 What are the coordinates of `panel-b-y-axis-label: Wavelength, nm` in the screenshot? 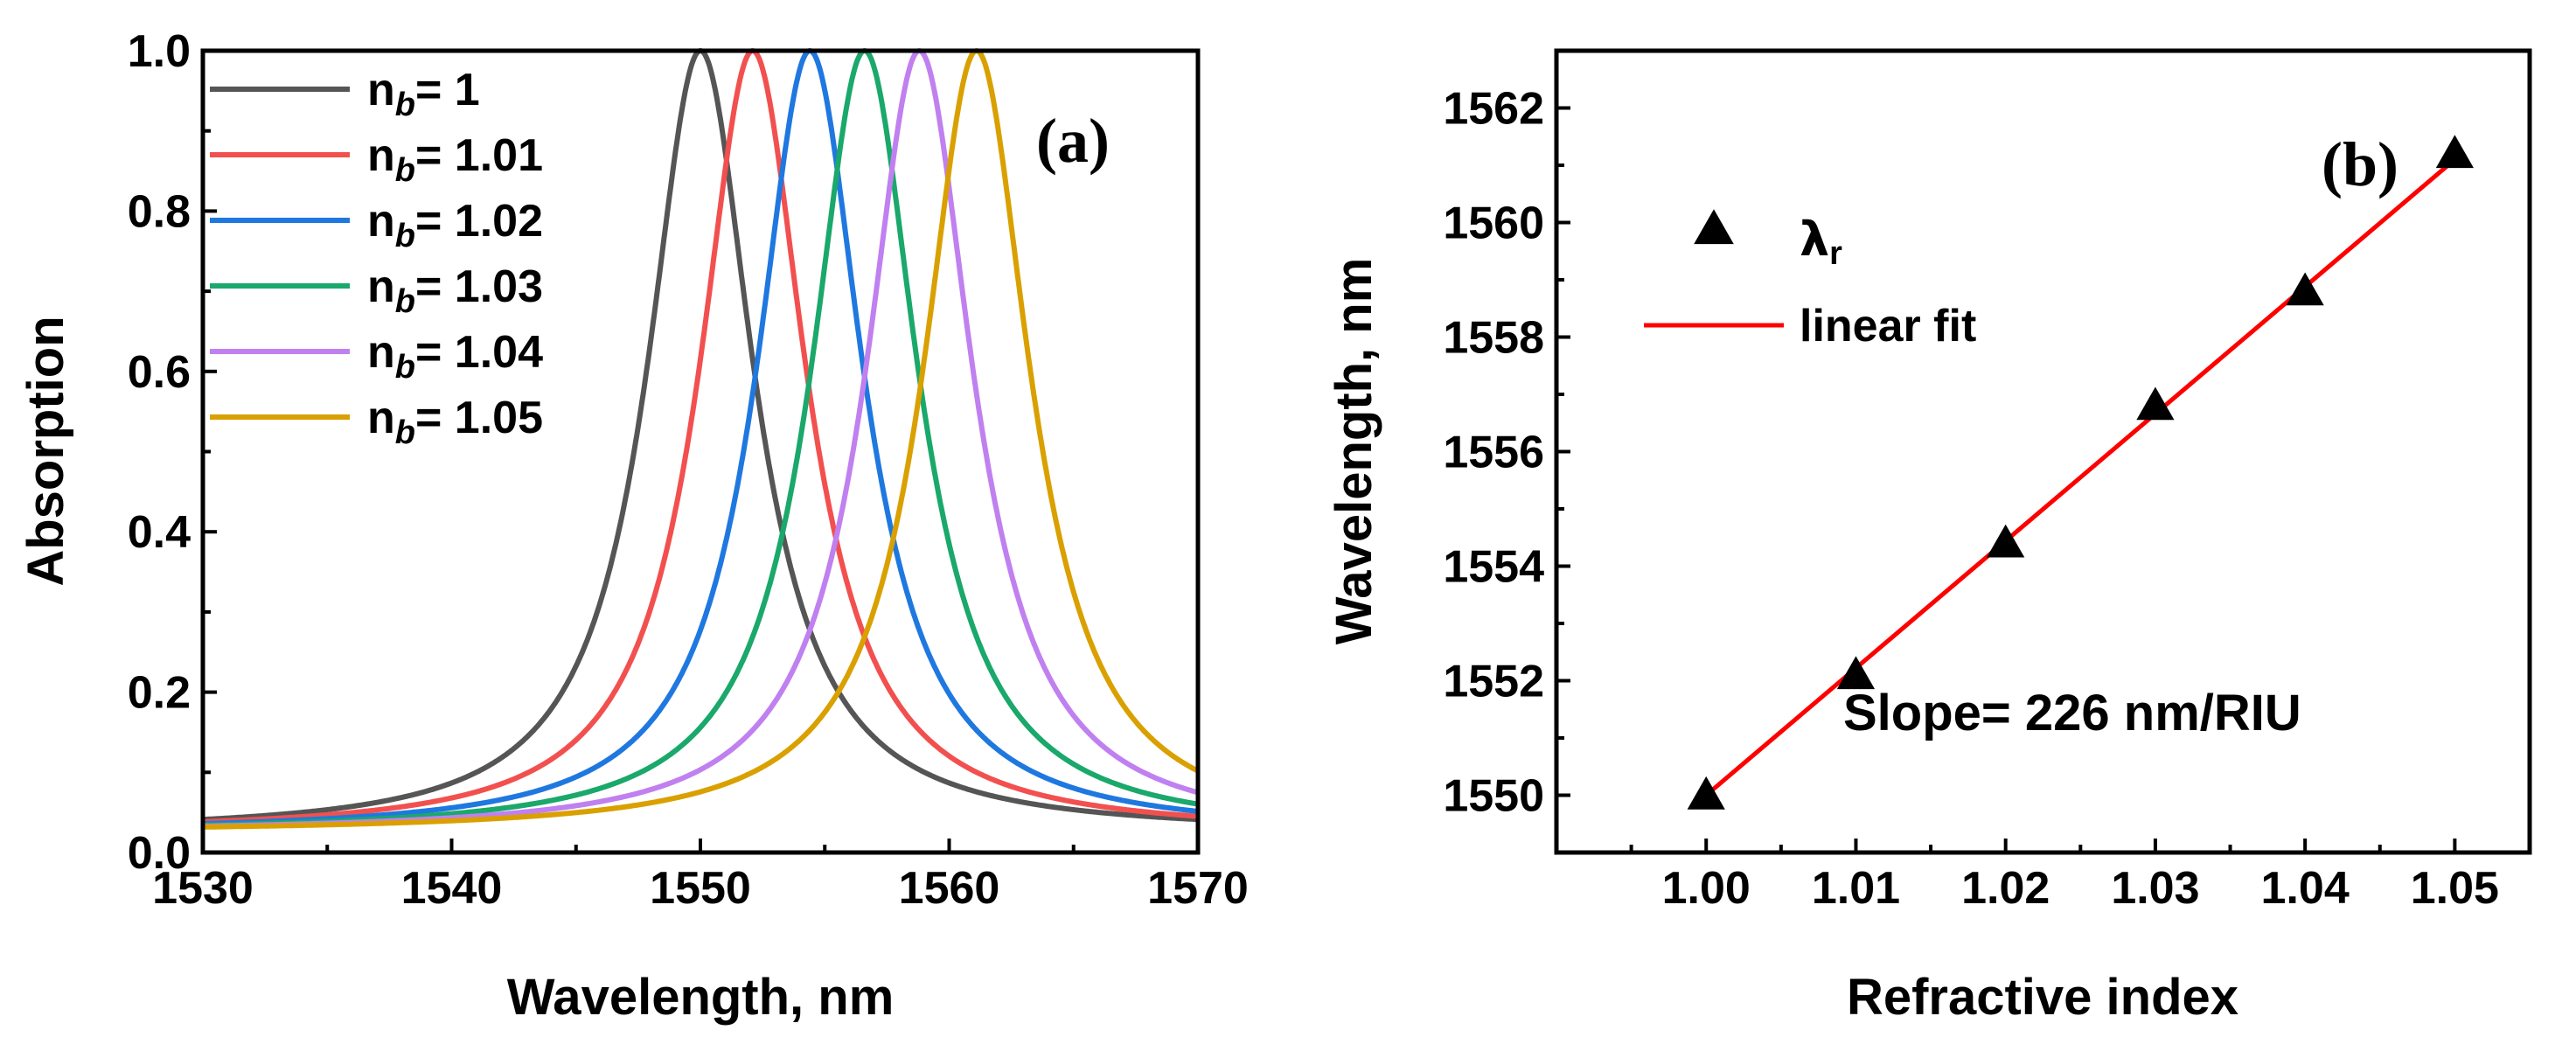 It's located at (1354, 451).